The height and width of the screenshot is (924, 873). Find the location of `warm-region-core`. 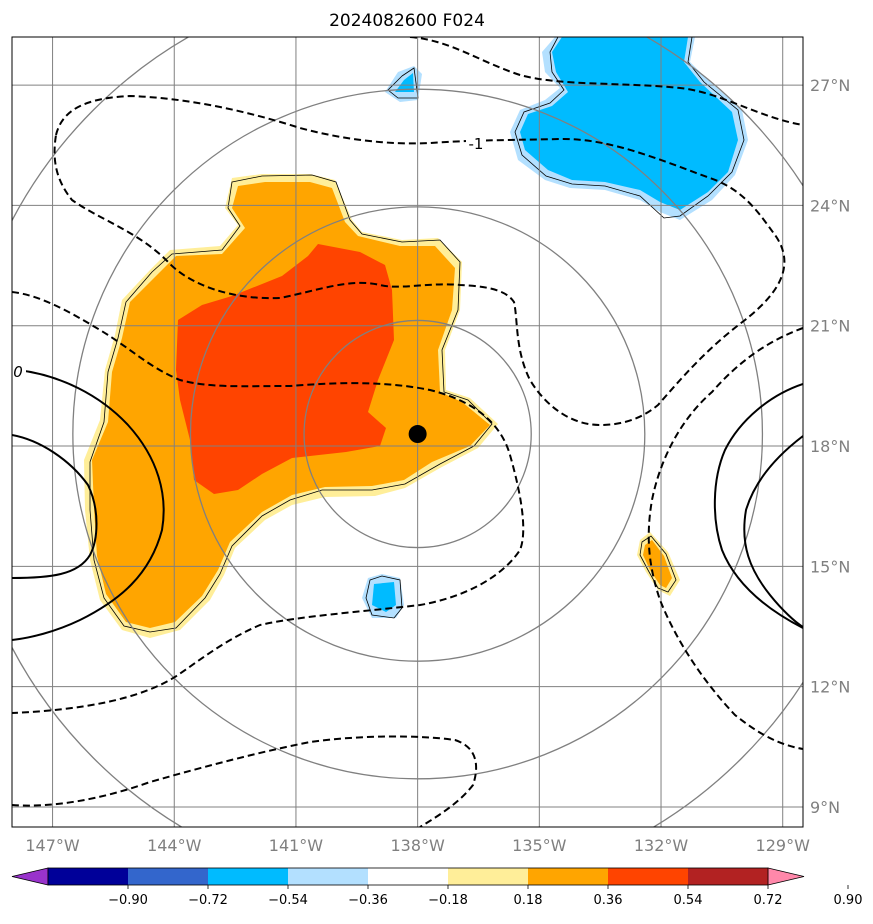

warm-region-core is located at coordinates (285, 369).